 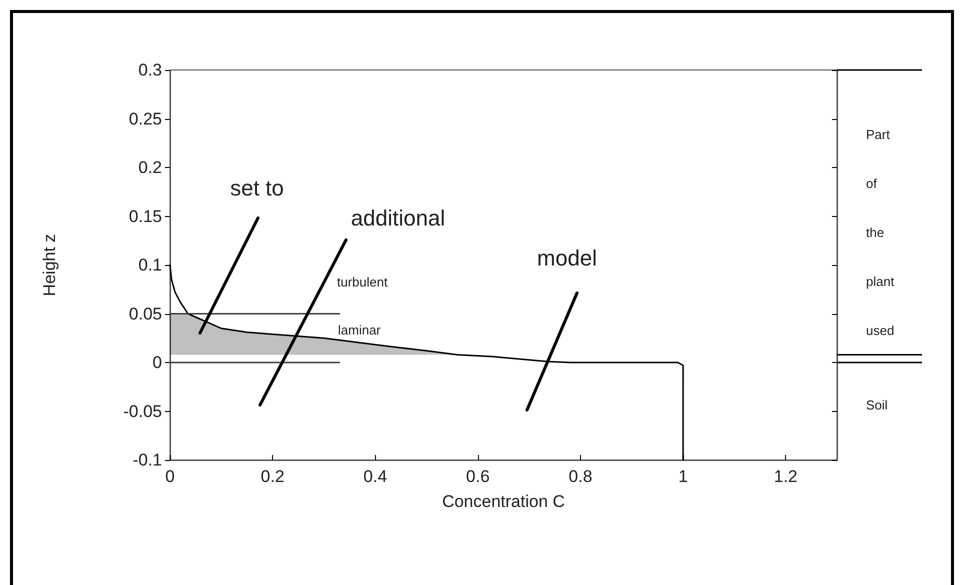 What do you see at coordinates (147, 460) in the screenshot?
I see `y-tick-label: -0.1` at bounding box center [147, 460].